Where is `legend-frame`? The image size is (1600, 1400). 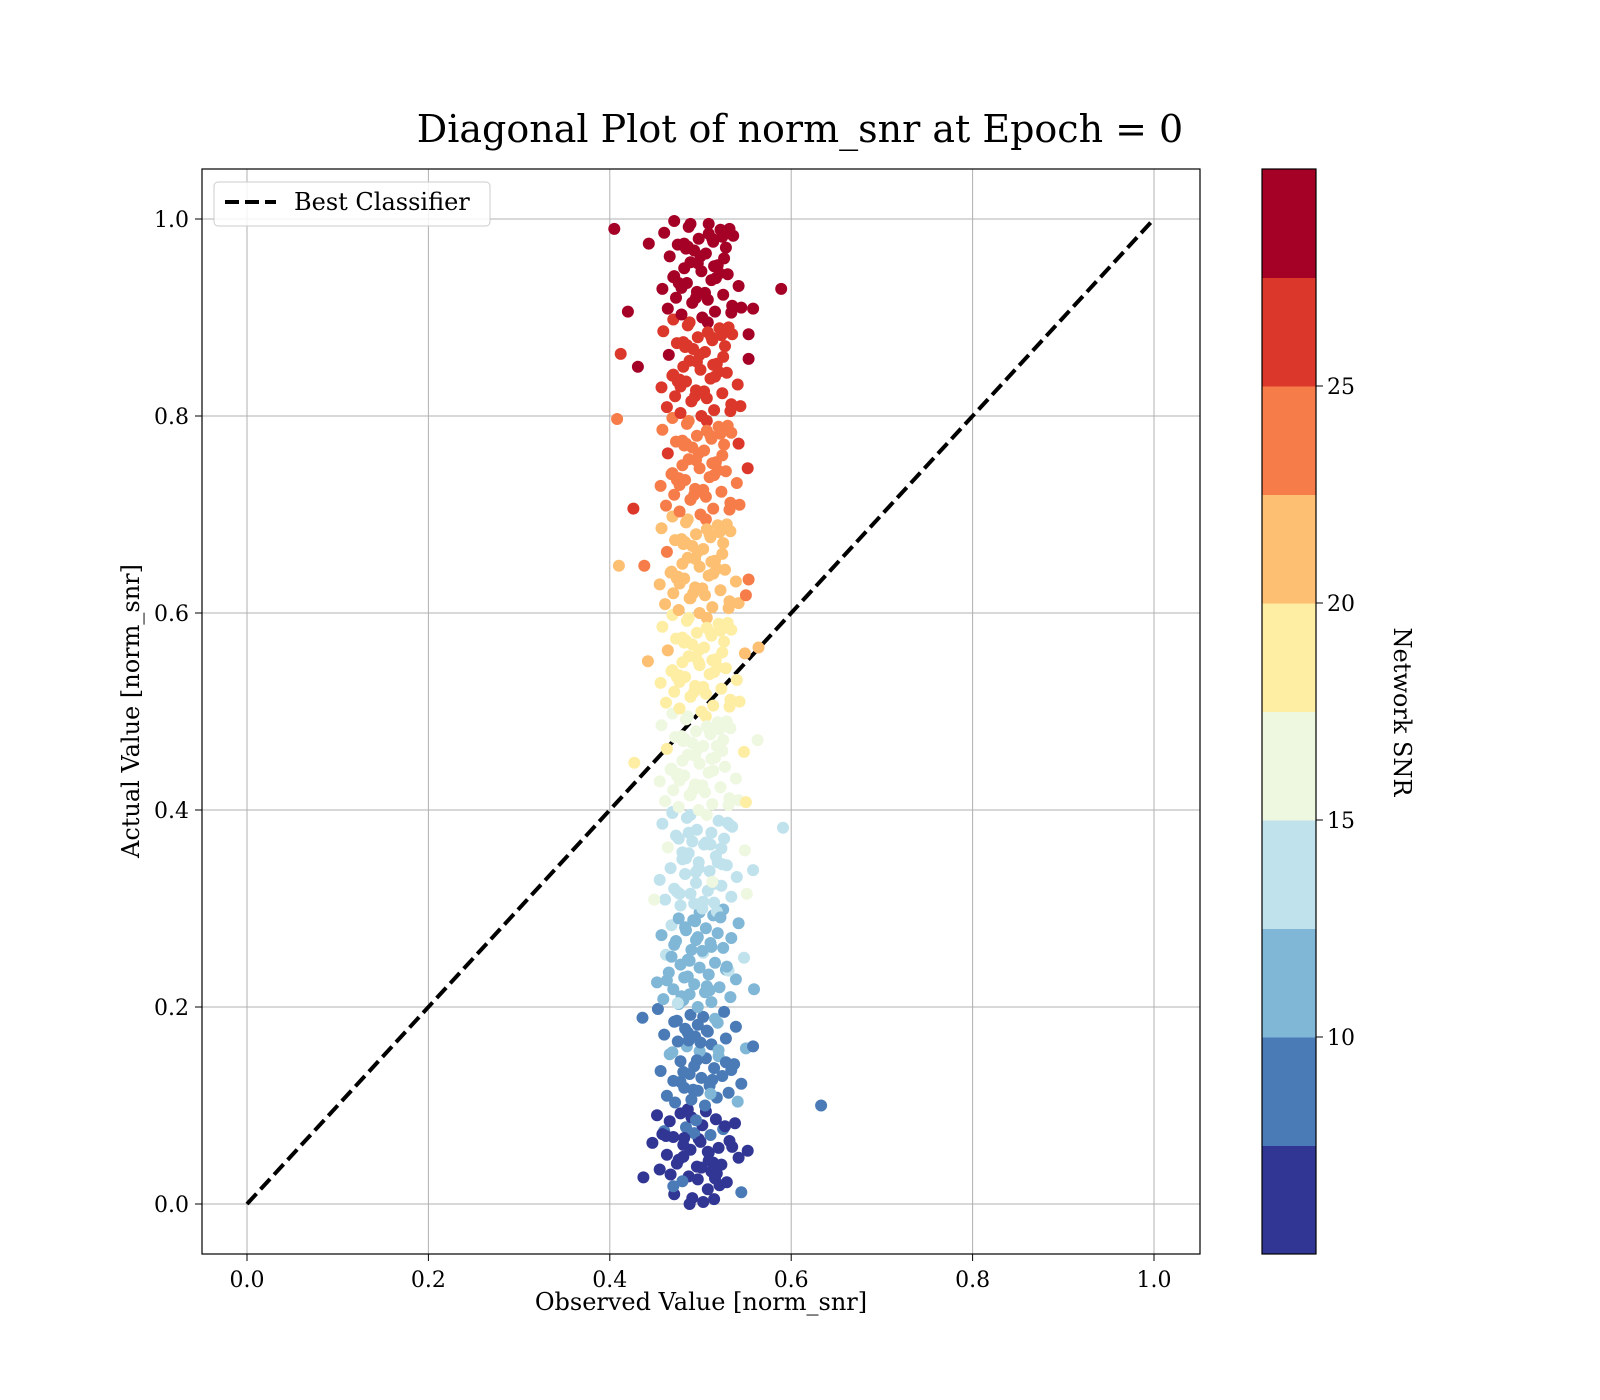
legend-frame is located at coordinates (352, 204).